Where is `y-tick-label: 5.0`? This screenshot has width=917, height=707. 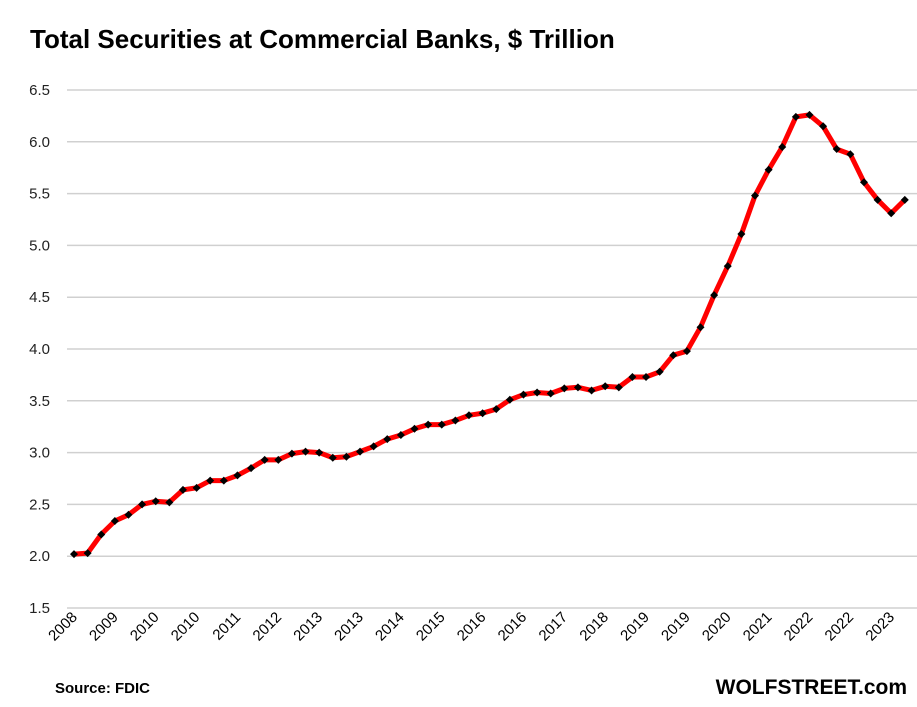
y-tick-label: 5.0 is located at coordinates (39, 245).